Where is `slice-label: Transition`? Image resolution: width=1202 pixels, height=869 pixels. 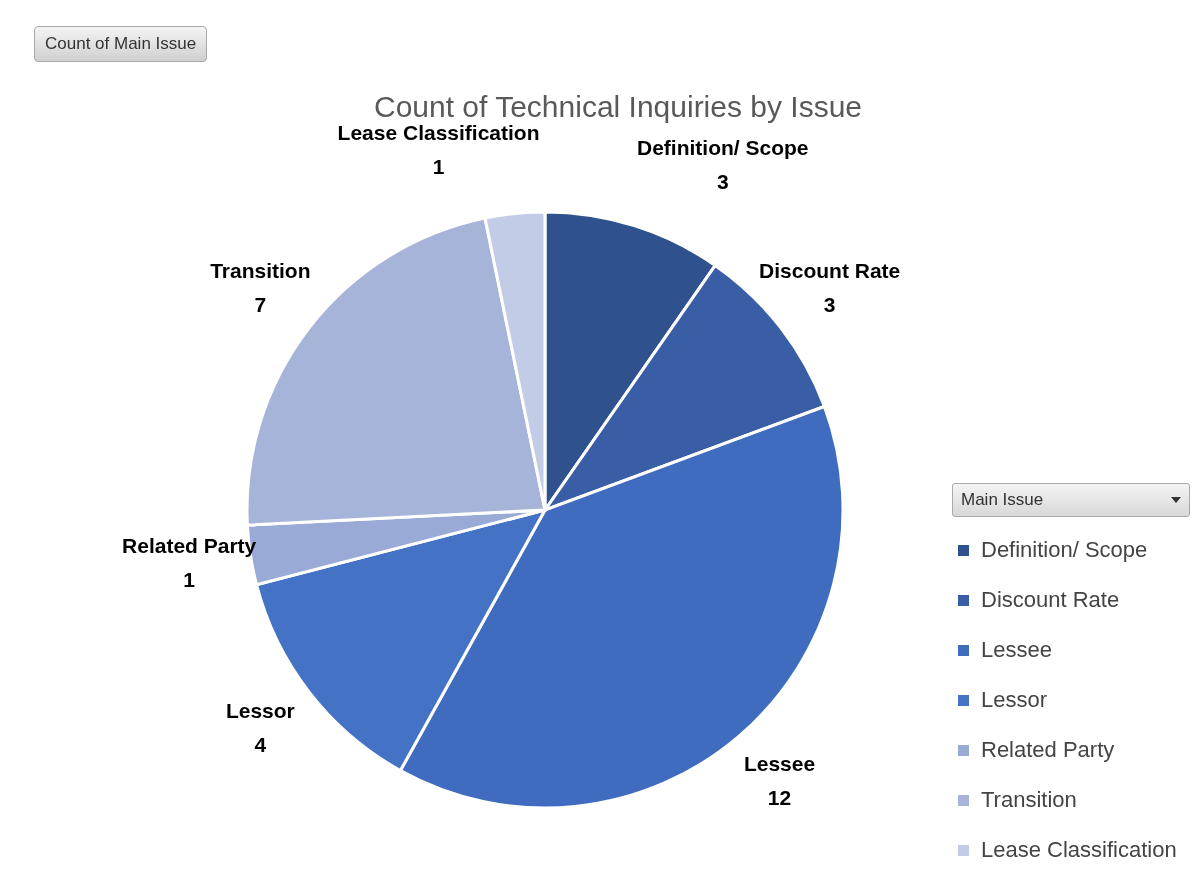 slice-label: Transition is located at coordinates (260, 270).